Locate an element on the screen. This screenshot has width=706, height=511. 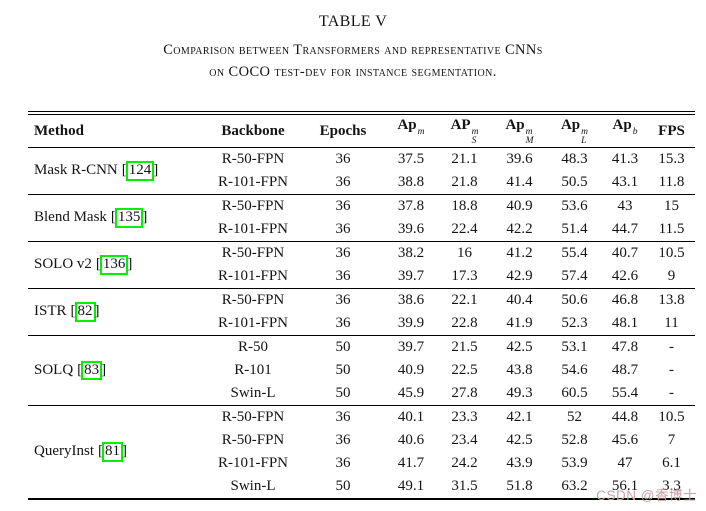
citation-link: 124 is located at coordinates (140, 171).